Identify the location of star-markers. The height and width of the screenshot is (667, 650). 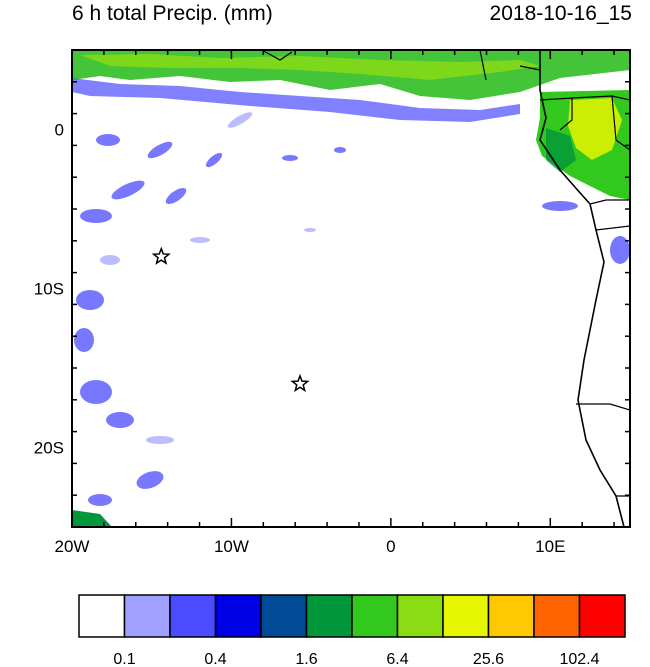
(230, 319).